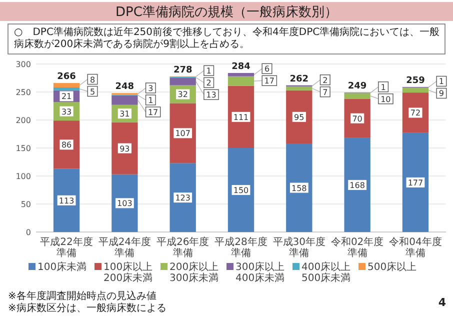  What do you see at coordinates (241, 67) in the screenshot?
I see `total-label: 284` at bounding box center [241, 67].